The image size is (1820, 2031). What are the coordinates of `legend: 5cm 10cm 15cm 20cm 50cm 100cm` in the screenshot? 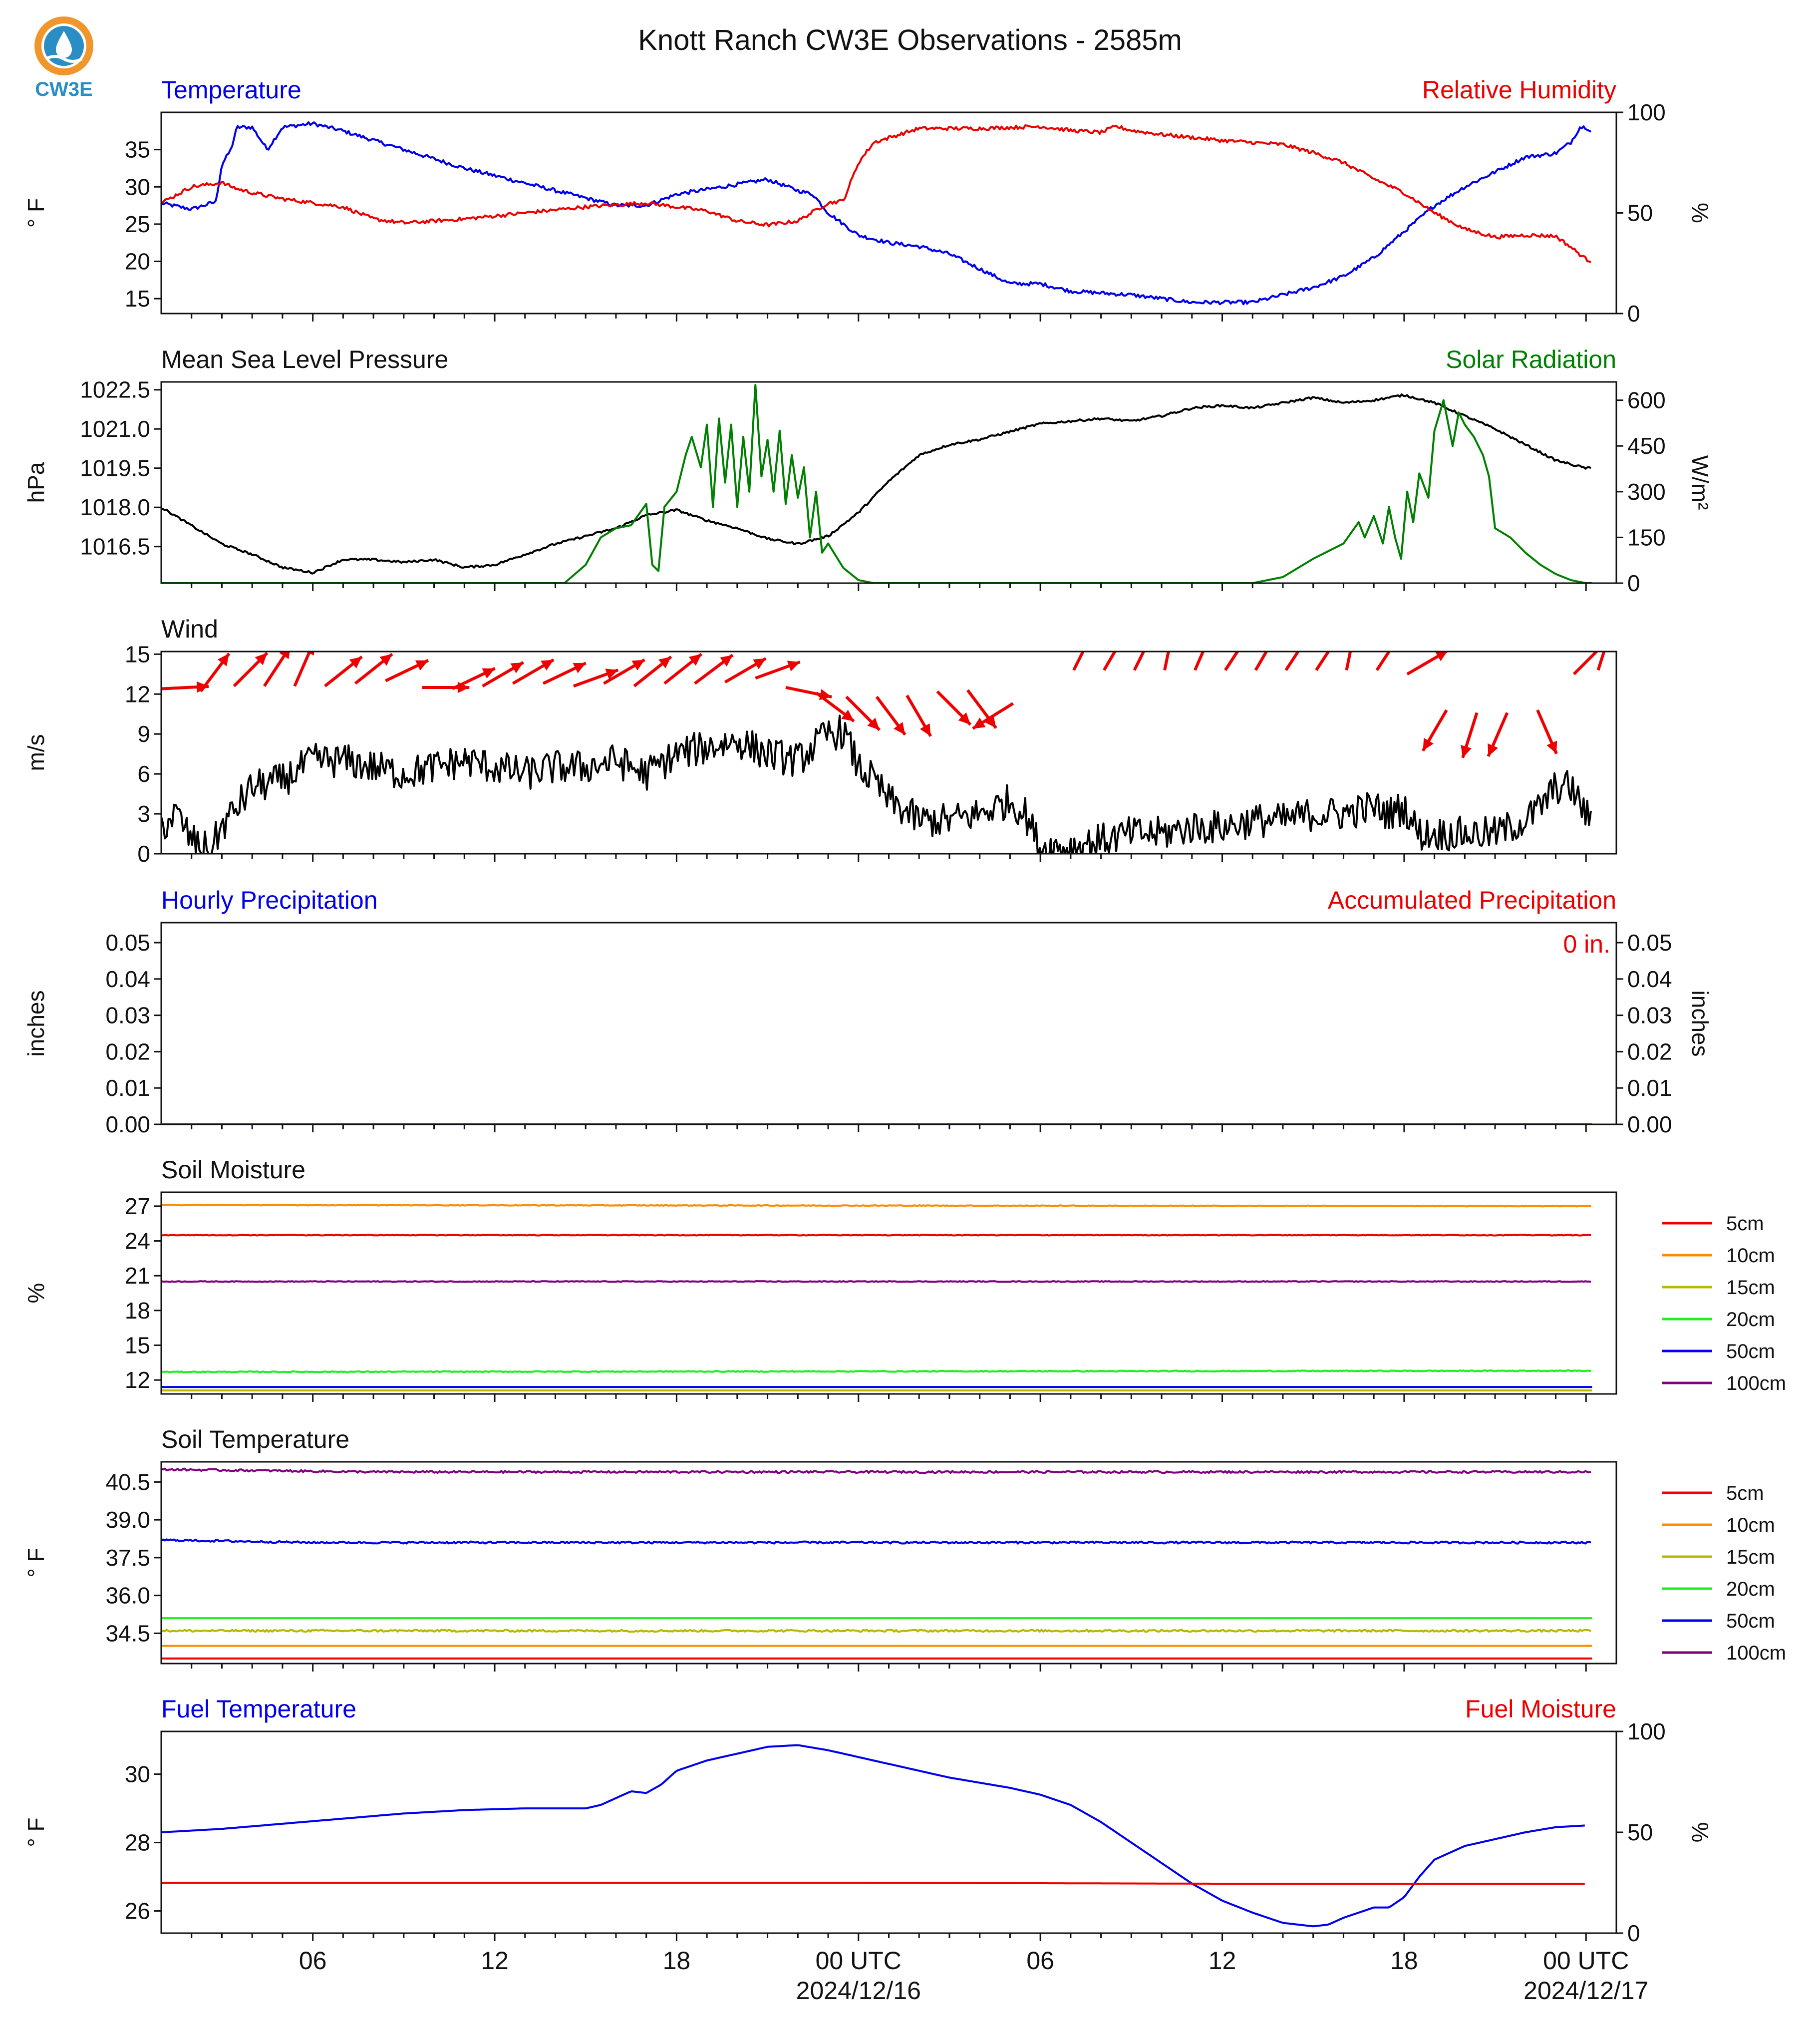 It's located at (1724, 1573).